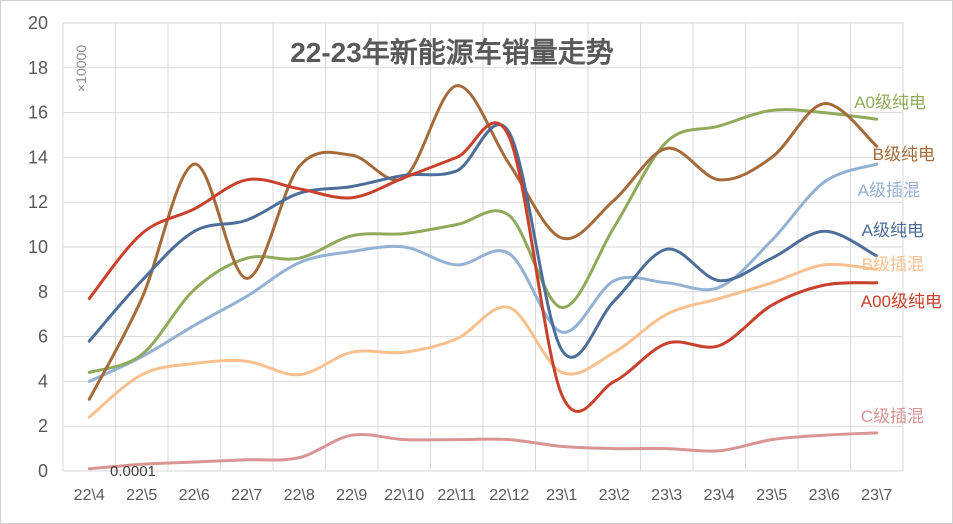  I want to click on y-tick-label: 8, so click(43, 292).